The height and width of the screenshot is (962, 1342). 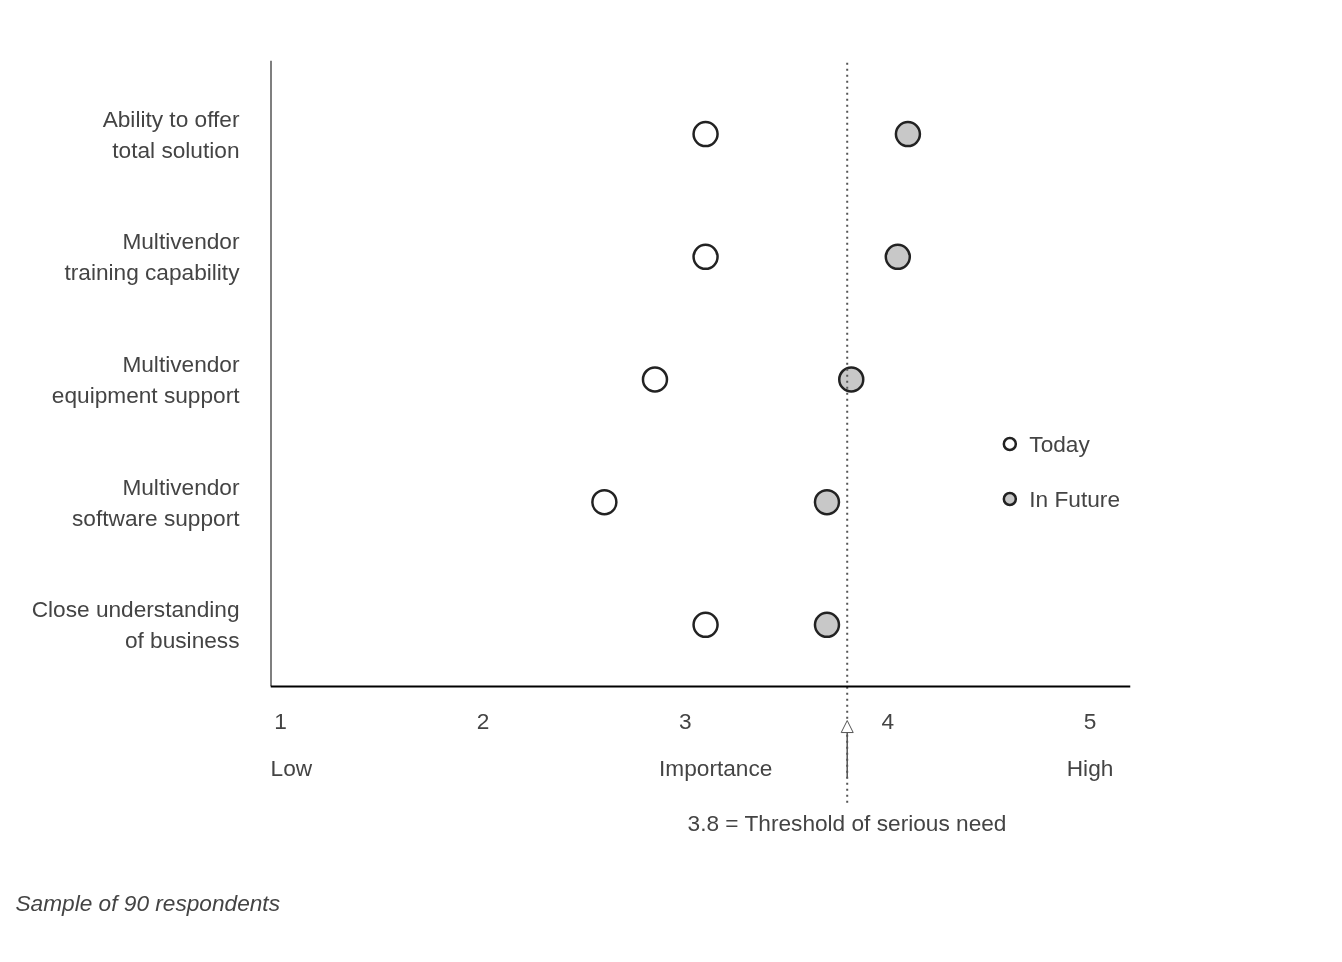 What do you see at coordinates (147, 902) in the screenshot?
I see `text: Sample of 90 respondents` at bounding box center [147, 902].